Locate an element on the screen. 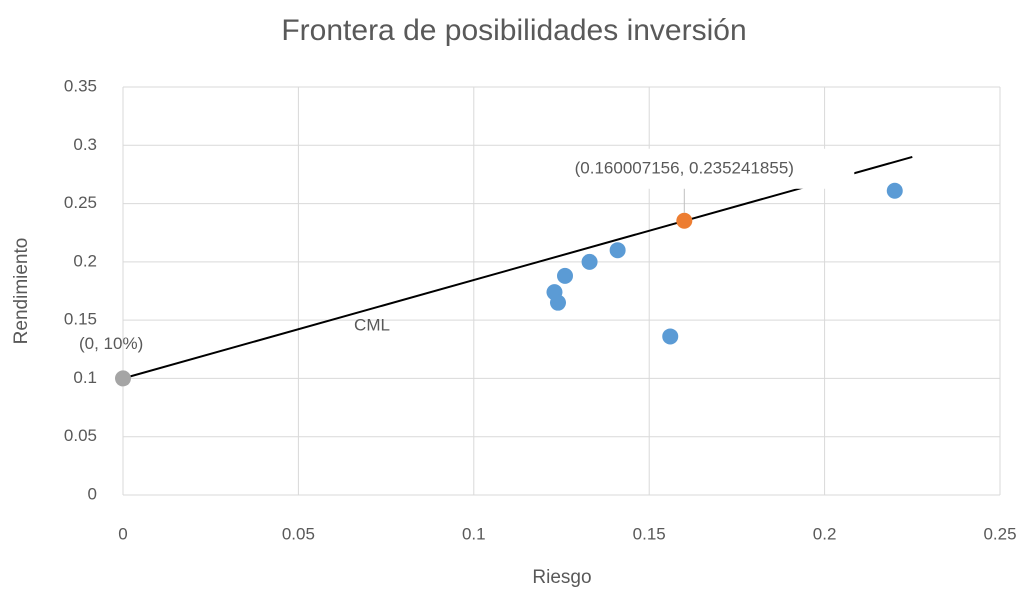  label-background is located at coordinates (684, 168).